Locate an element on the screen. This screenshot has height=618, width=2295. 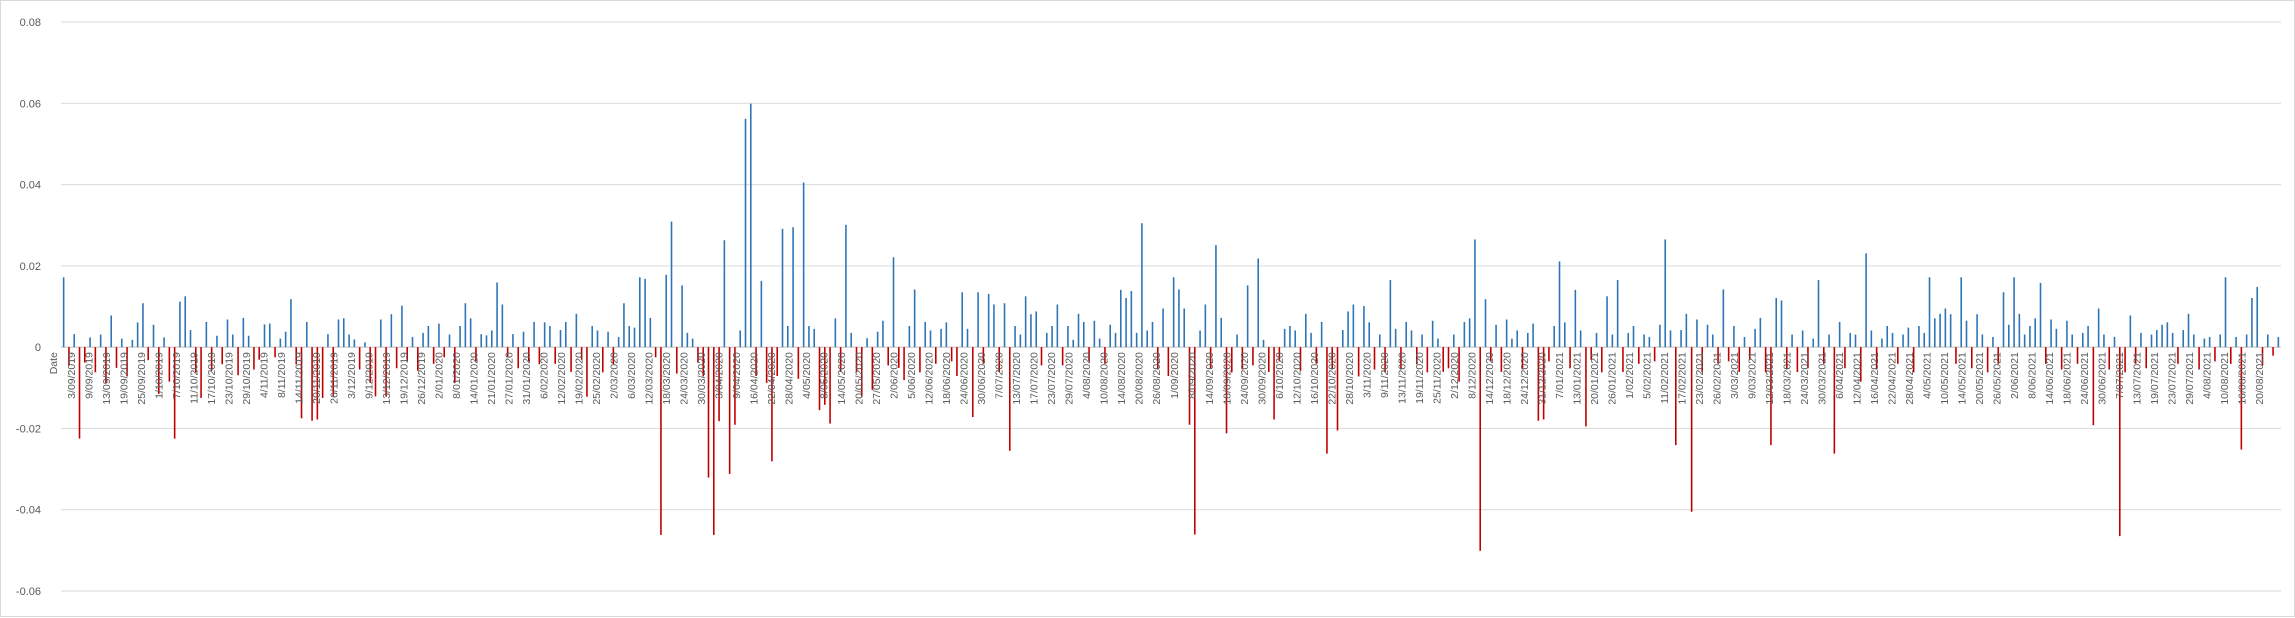
x-category-label: 24/09/2020 is located at coordinates (1245, 378).